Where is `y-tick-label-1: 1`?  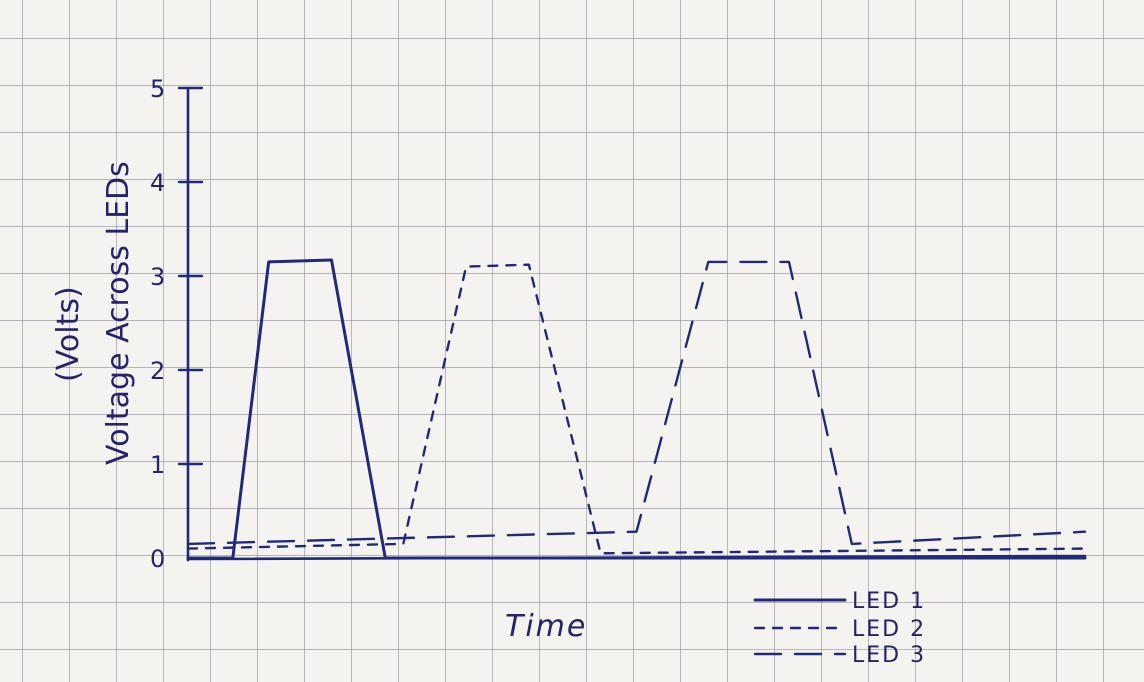 y-tick-label-1: 1 is located at coordinates (157, 465).